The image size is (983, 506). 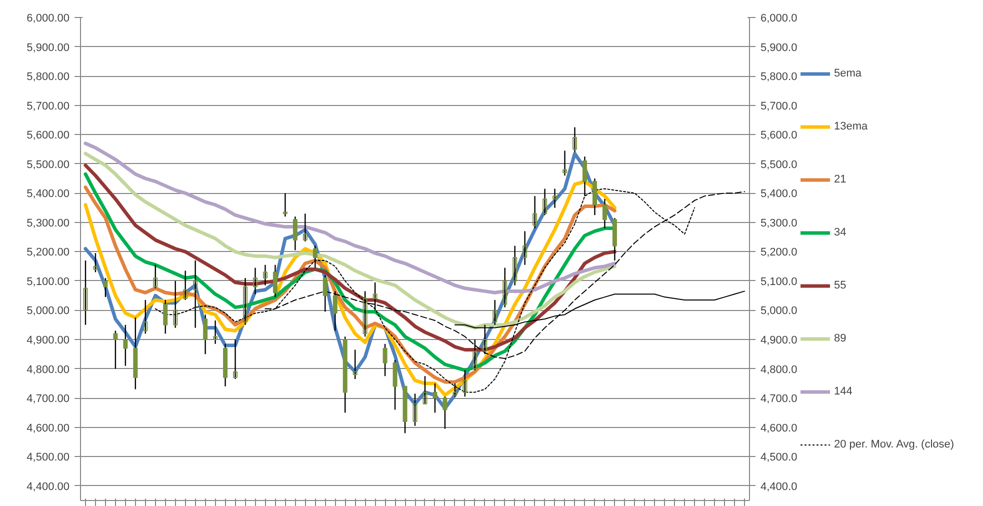 I want to click on y-tick-label: 4,600.00, so click(x=48, y=428).